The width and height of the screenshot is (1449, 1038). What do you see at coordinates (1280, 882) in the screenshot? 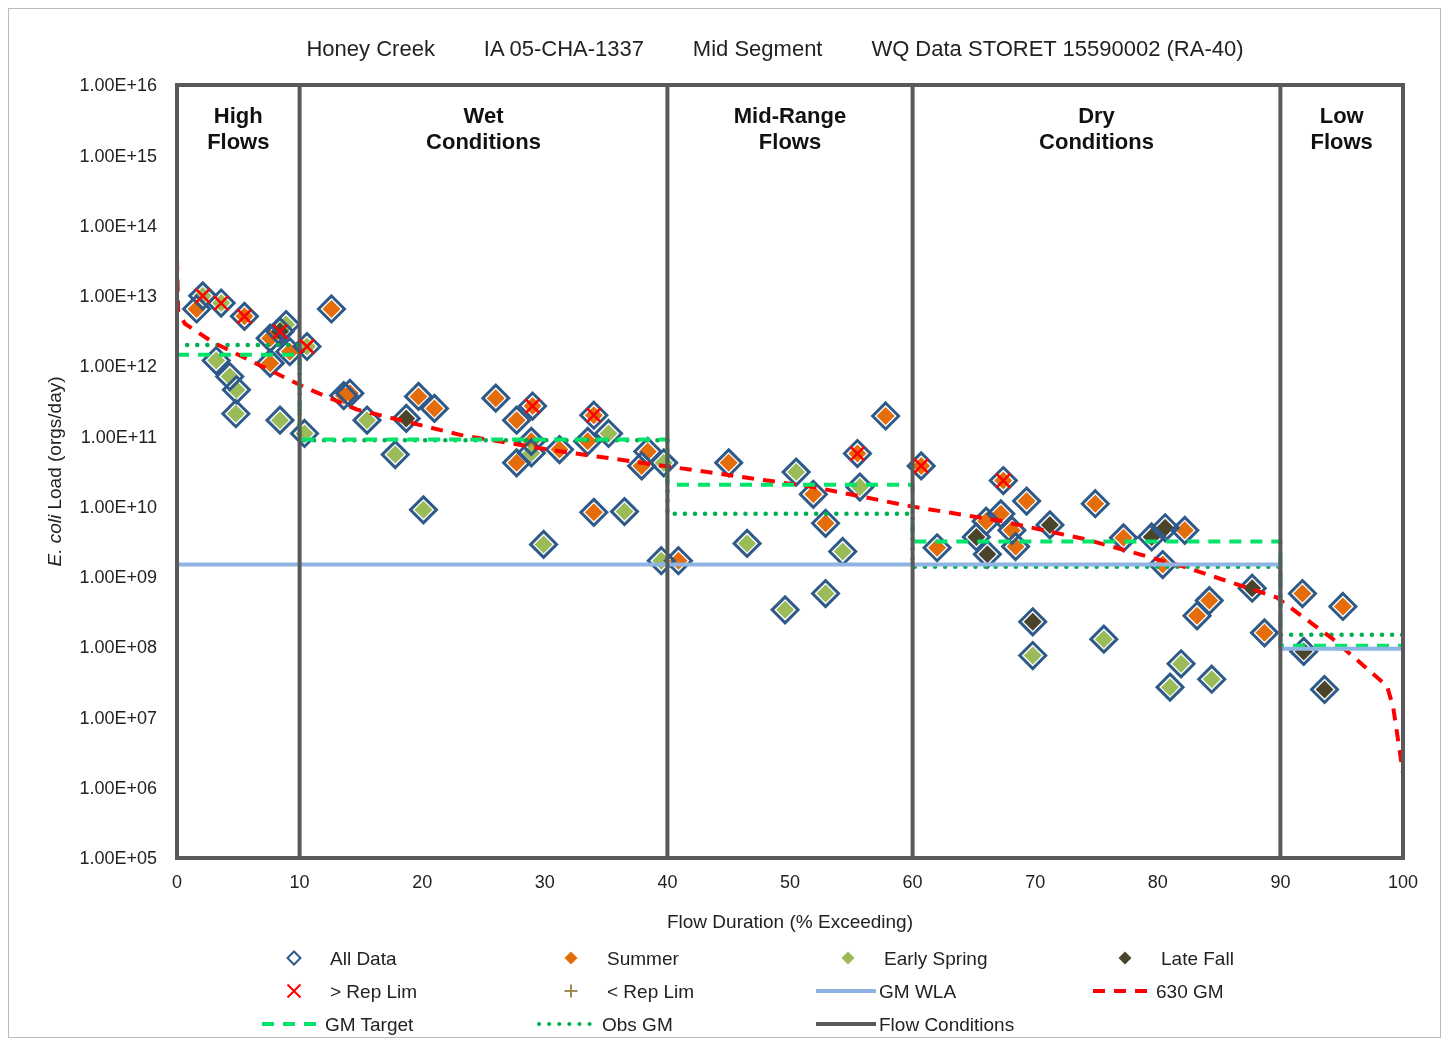
I see `x-tick-label: 90` at bounding box center [1280, 882].